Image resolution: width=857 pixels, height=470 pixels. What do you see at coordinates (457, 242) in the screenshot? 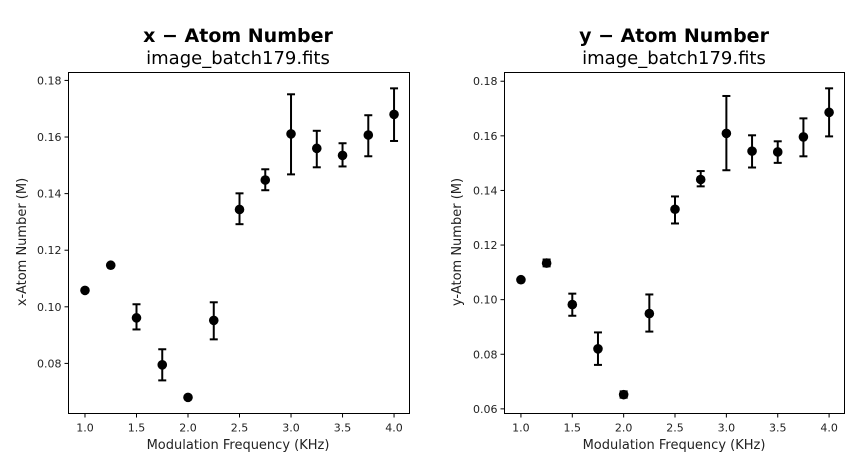
I see `y-axis-label: y-Atom Number (M)` at bounding box center [457, 242].